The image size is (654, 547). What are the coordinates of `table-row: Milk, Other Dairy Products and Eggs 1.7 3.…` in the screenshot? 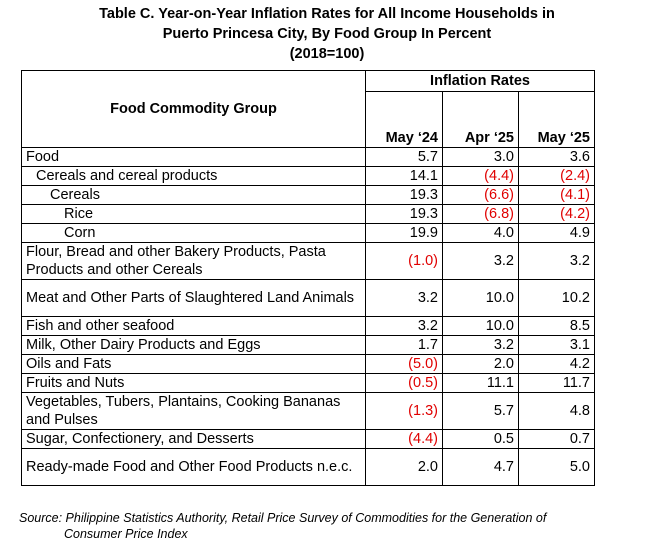 It's located at (308, 345).